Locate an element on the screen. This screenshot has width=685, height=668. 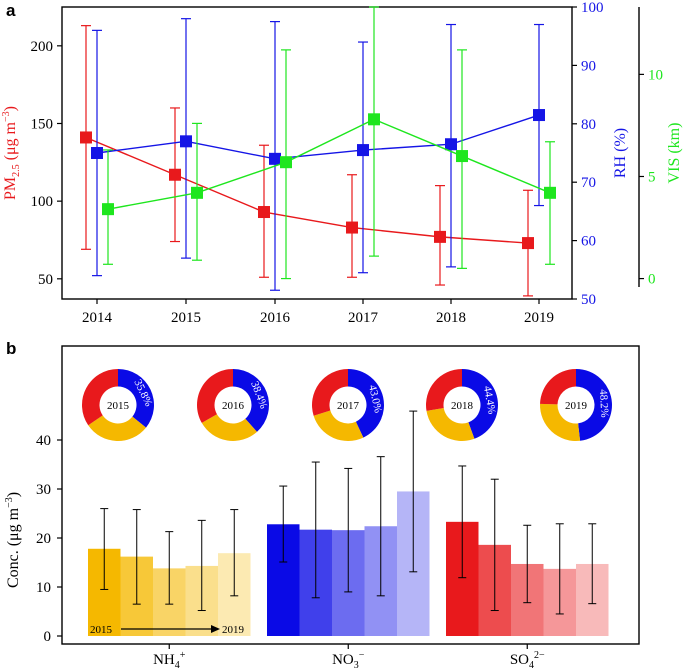
donut-year-label: 2015 is located at coordinates (118, 406).